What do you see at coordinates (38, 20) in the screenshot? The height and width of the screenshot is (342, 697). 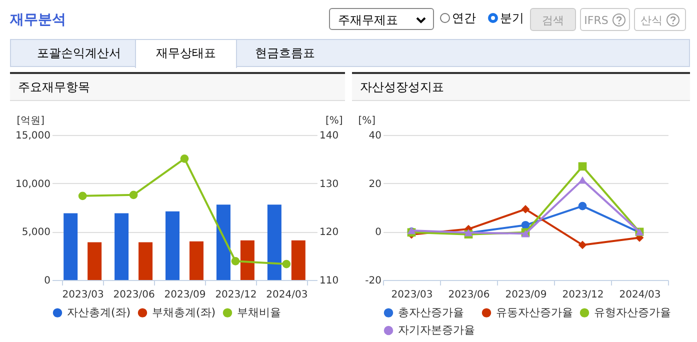 I see `text: 재무분석` at bounding box center [38, 20].